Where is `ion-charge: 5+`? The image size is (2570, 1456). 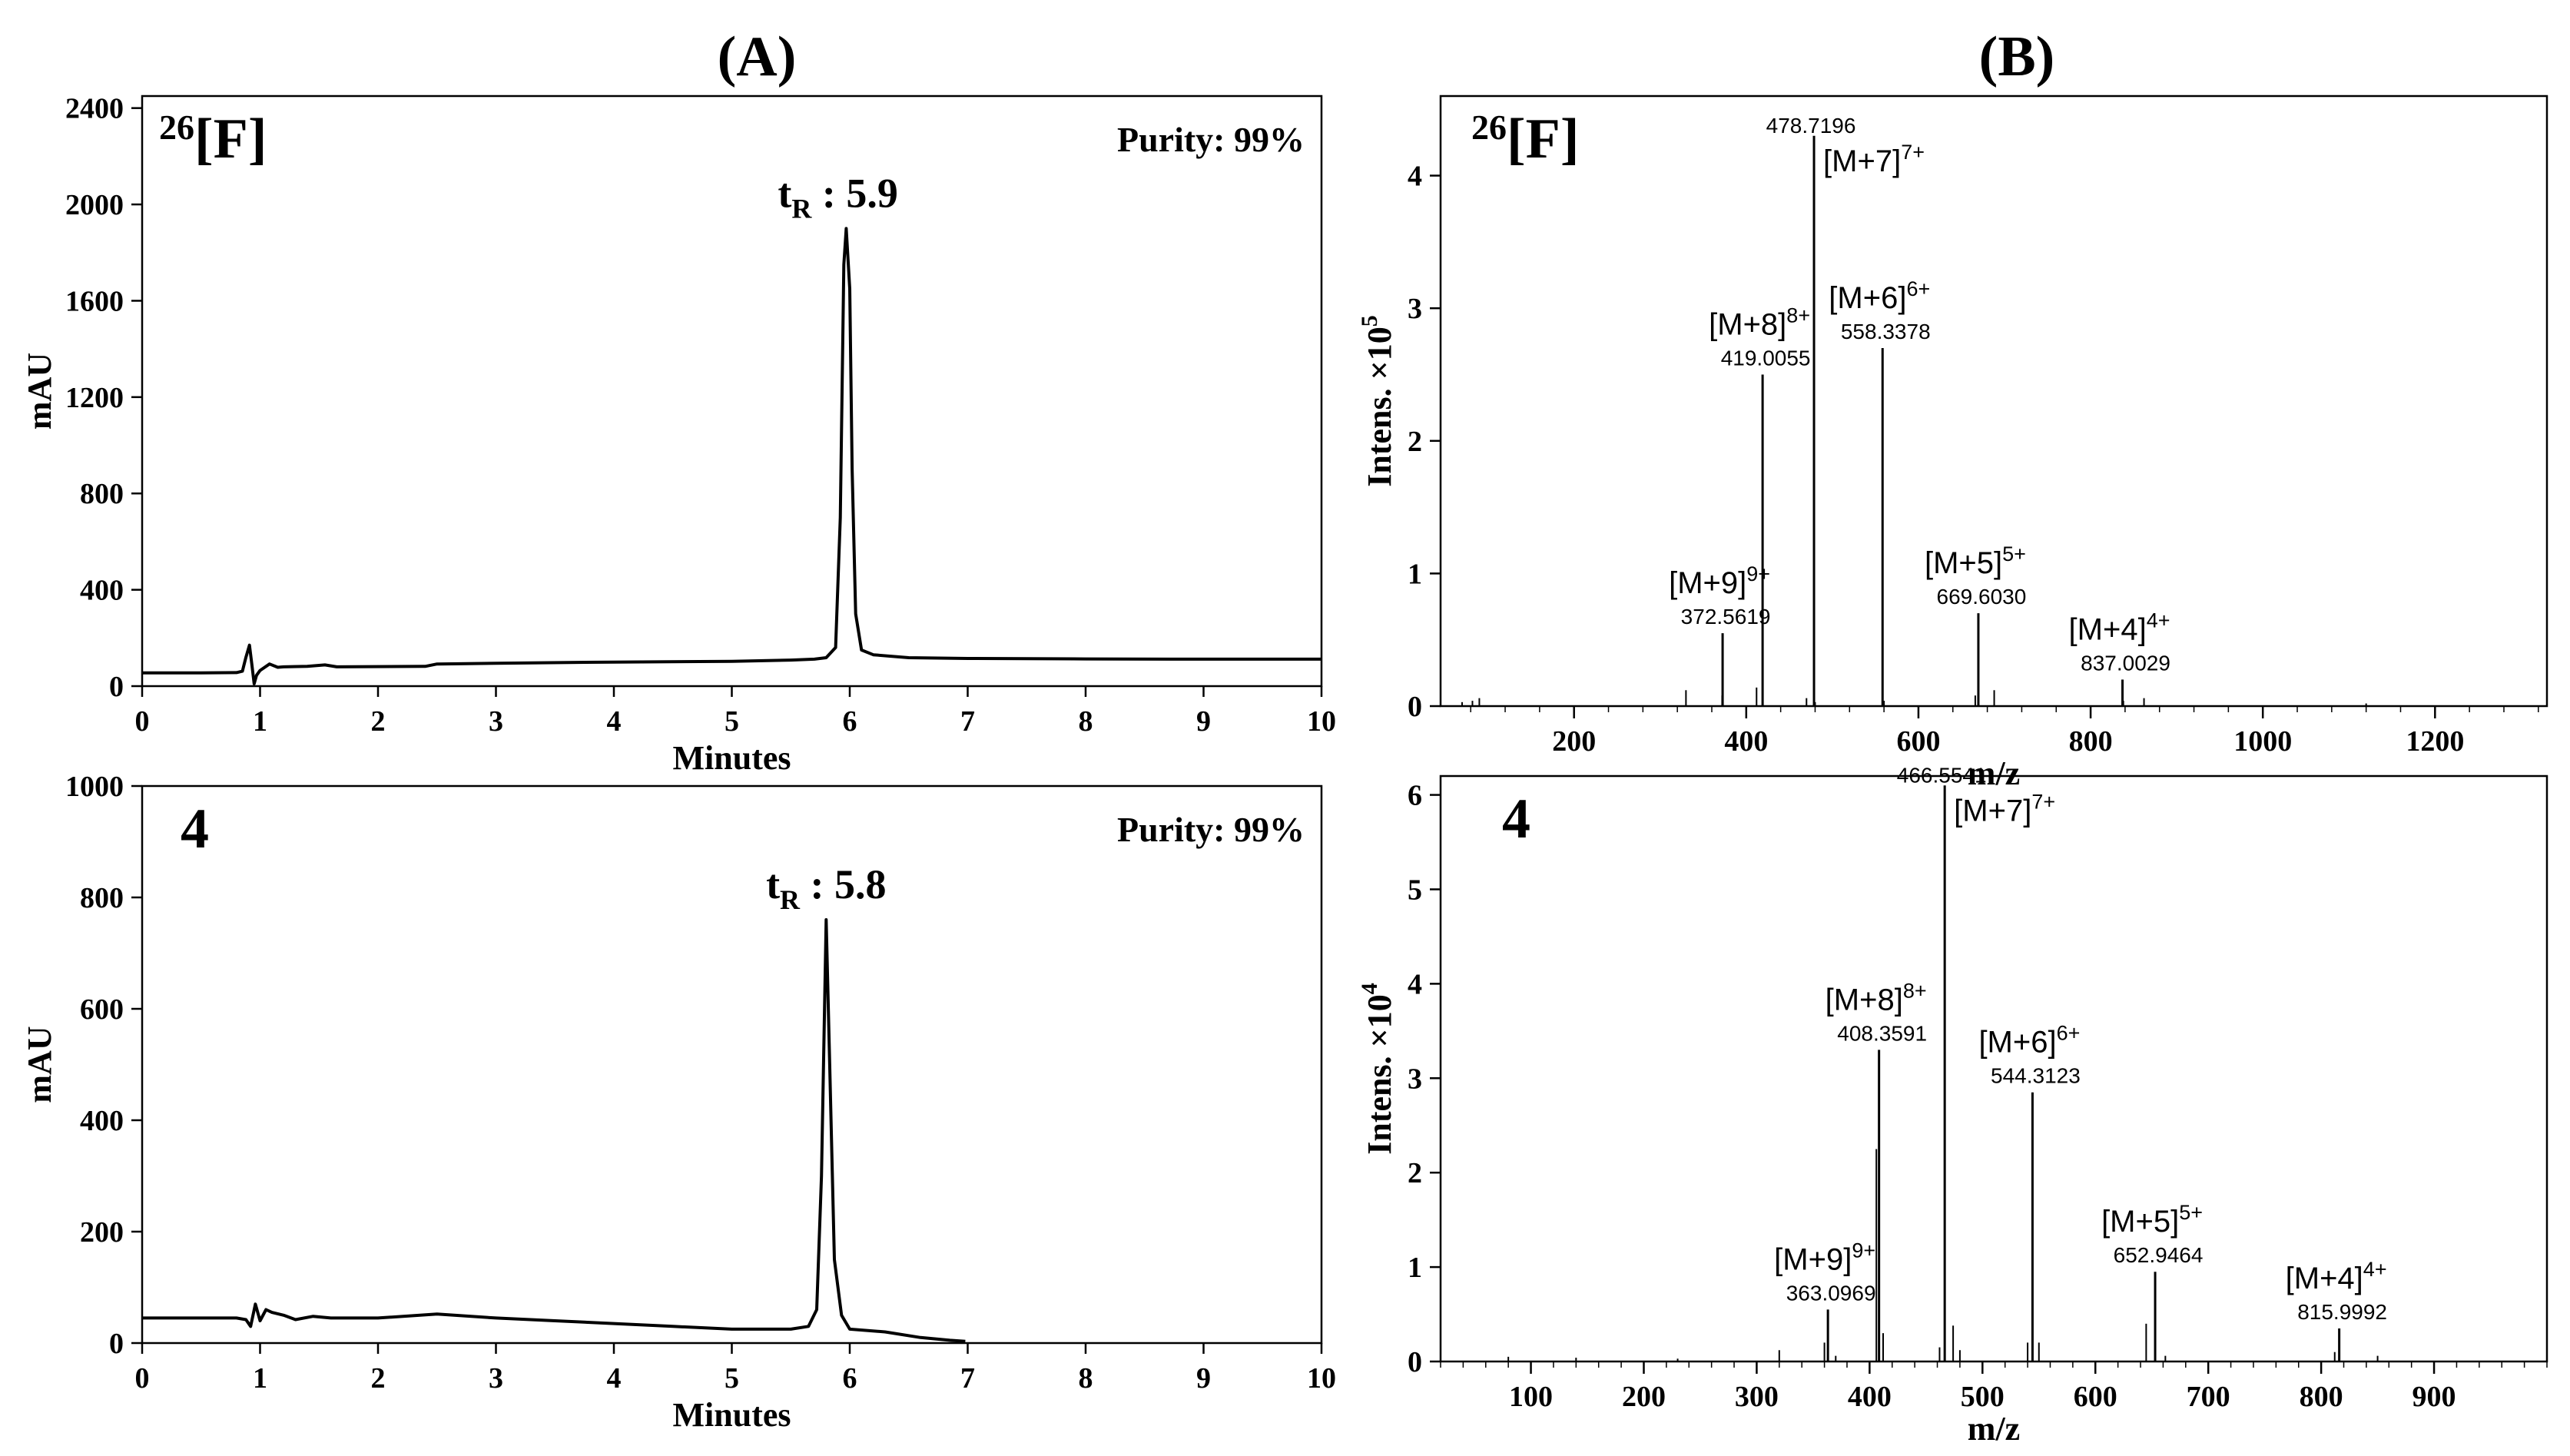
ion-charge: 5+ is located at coordinates (2191, 1212).